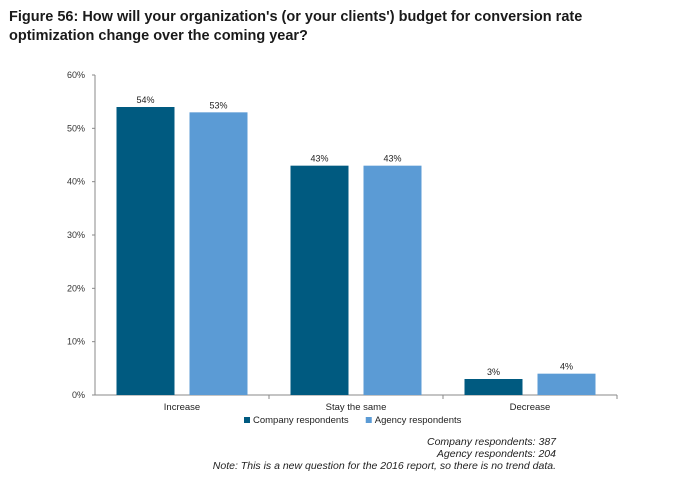  What do you see at coordinates (76, 128) in the screenshot?
I see `y-tick-label: 50%` at bounding box center [76, 128].